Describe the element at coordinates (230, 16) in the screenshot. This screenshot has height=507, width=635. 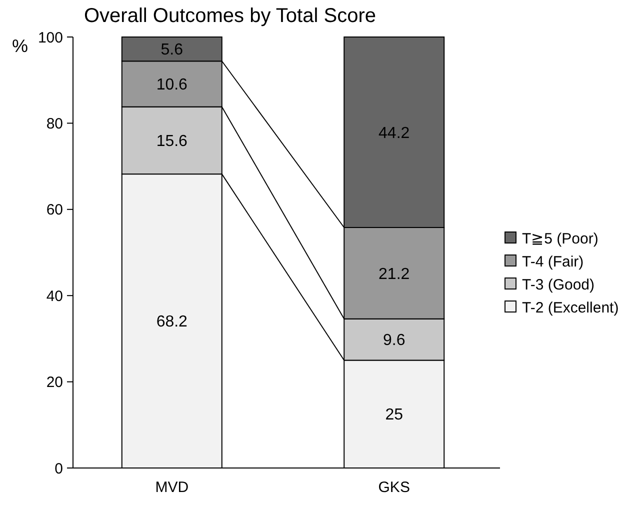
I see `chart-title: Overall Outcomes by Total Score` at that location.